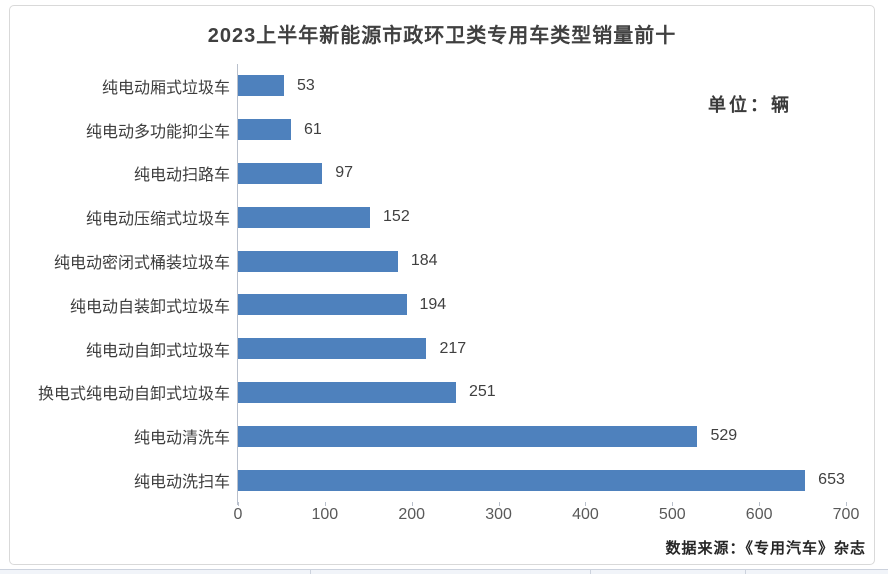 The width and height of the screenshot is (888, 574). What do you see at coordinates (181, 176) in the screenshot?
I see `category-label: 纯电动扫路车` at bounding box center [181, 176].